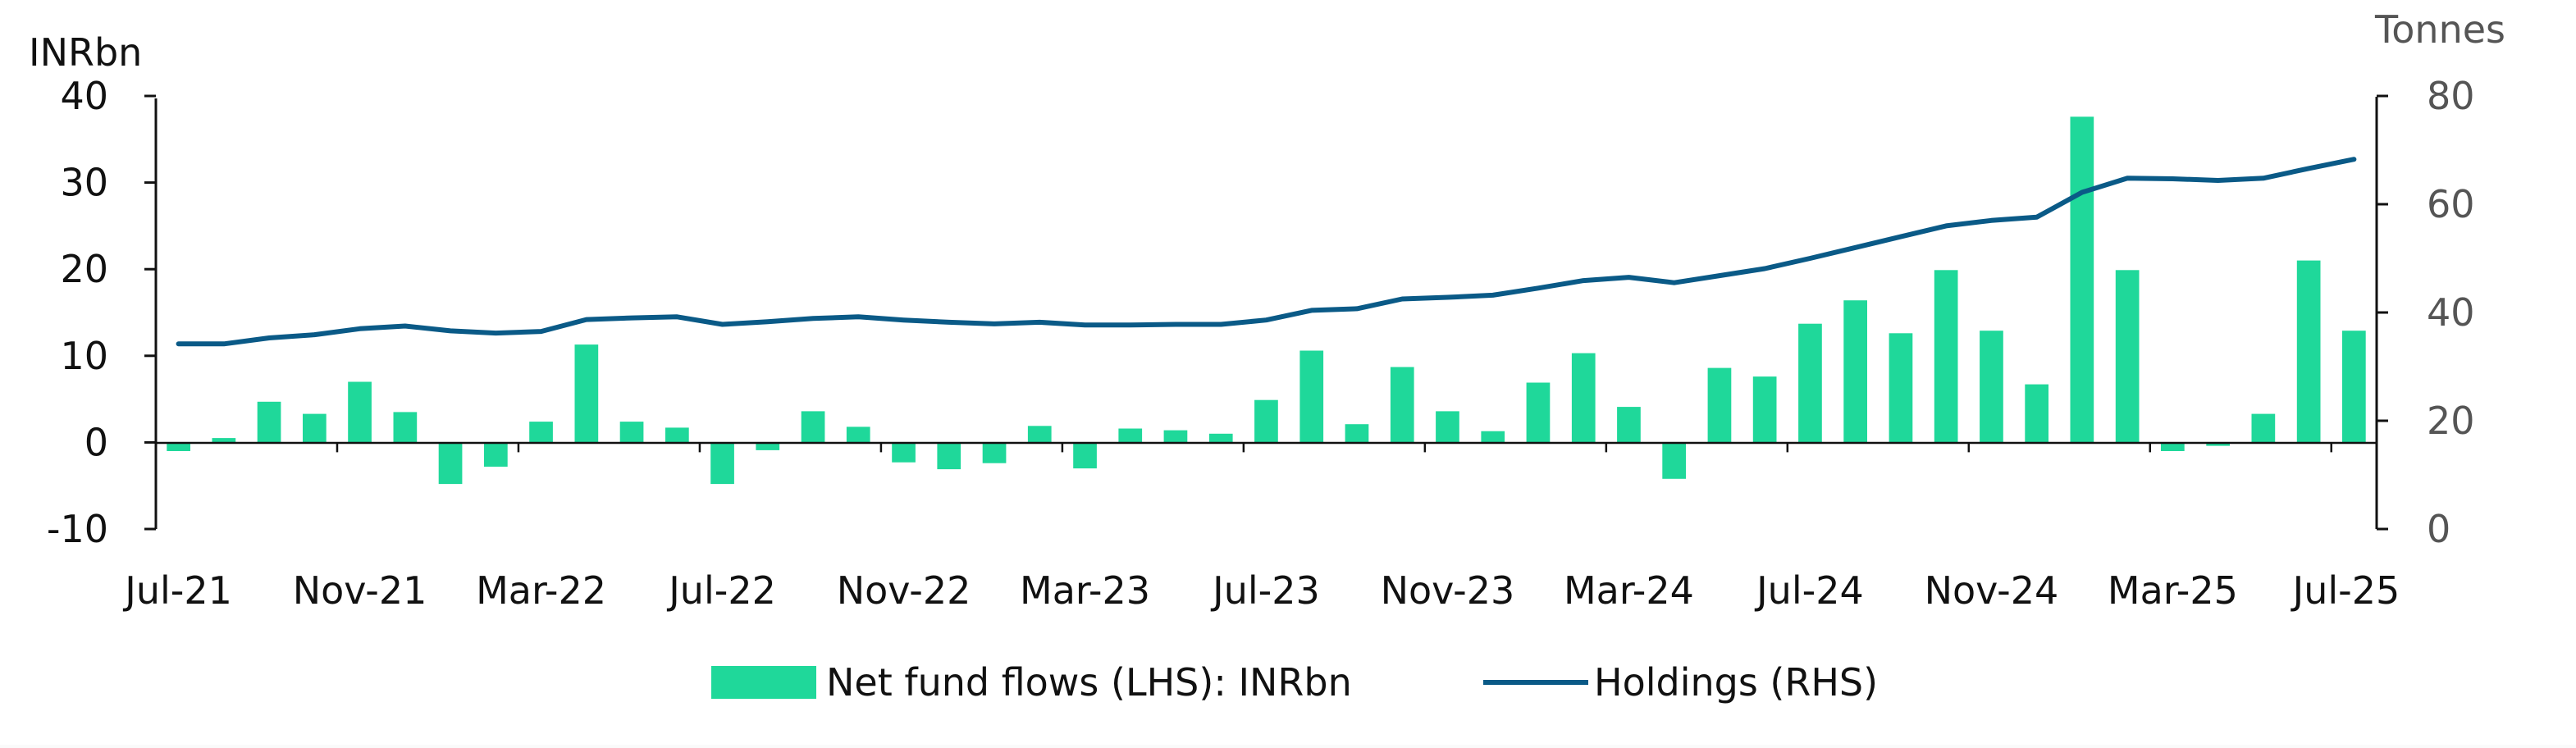 This screenshot has width=2576, height=748. What do you see at coordinates (84, 183) in the screenshot?
I see `left-tick-label: 30` at bounding box center [84, 183].